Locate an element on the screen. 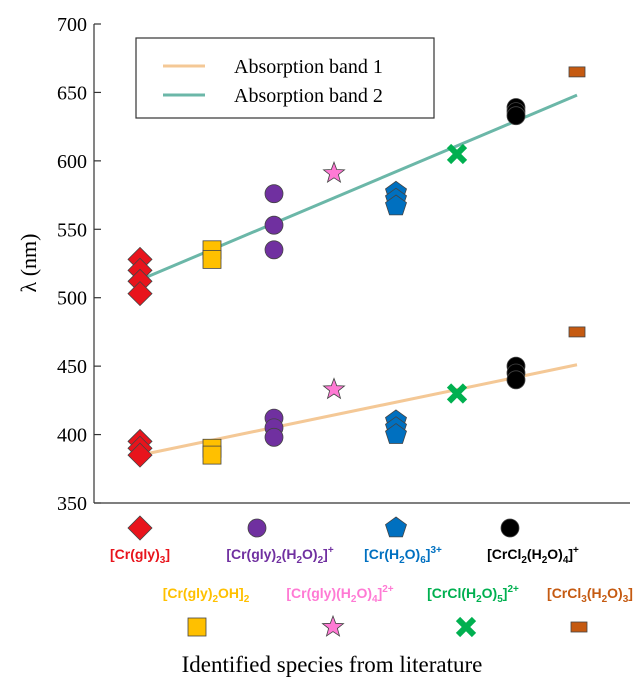 Image resolution: width=636 pixels, height=678 pixels. y-tick-label: 700 is located at coordinates (72, 25).